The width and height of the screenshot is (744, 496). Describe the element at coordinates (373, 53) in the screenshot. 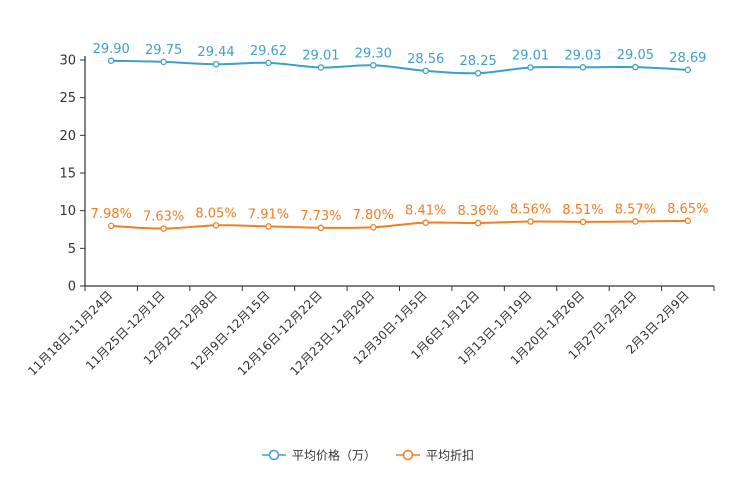

I see `data-label-price: 29.30` at that location.